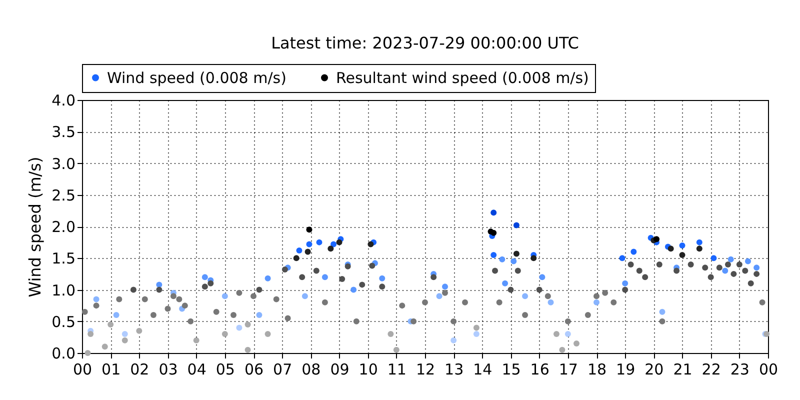 This screenshot has width=800, height=400. What do you see at coordinates (64, 353) in the screenshot?
I see `y-tick-label: 0.0` at bounding box center [64, 353].